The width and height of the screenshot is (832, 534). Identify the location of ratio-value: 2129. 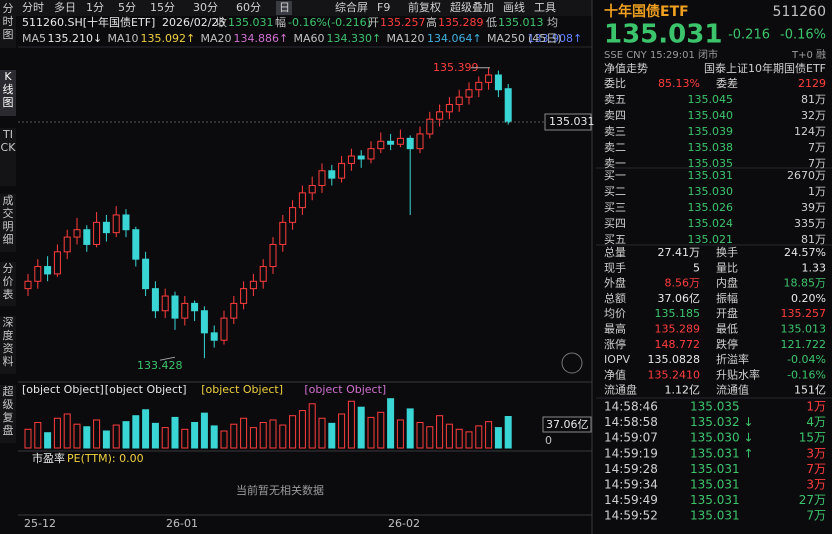
(812, 83).